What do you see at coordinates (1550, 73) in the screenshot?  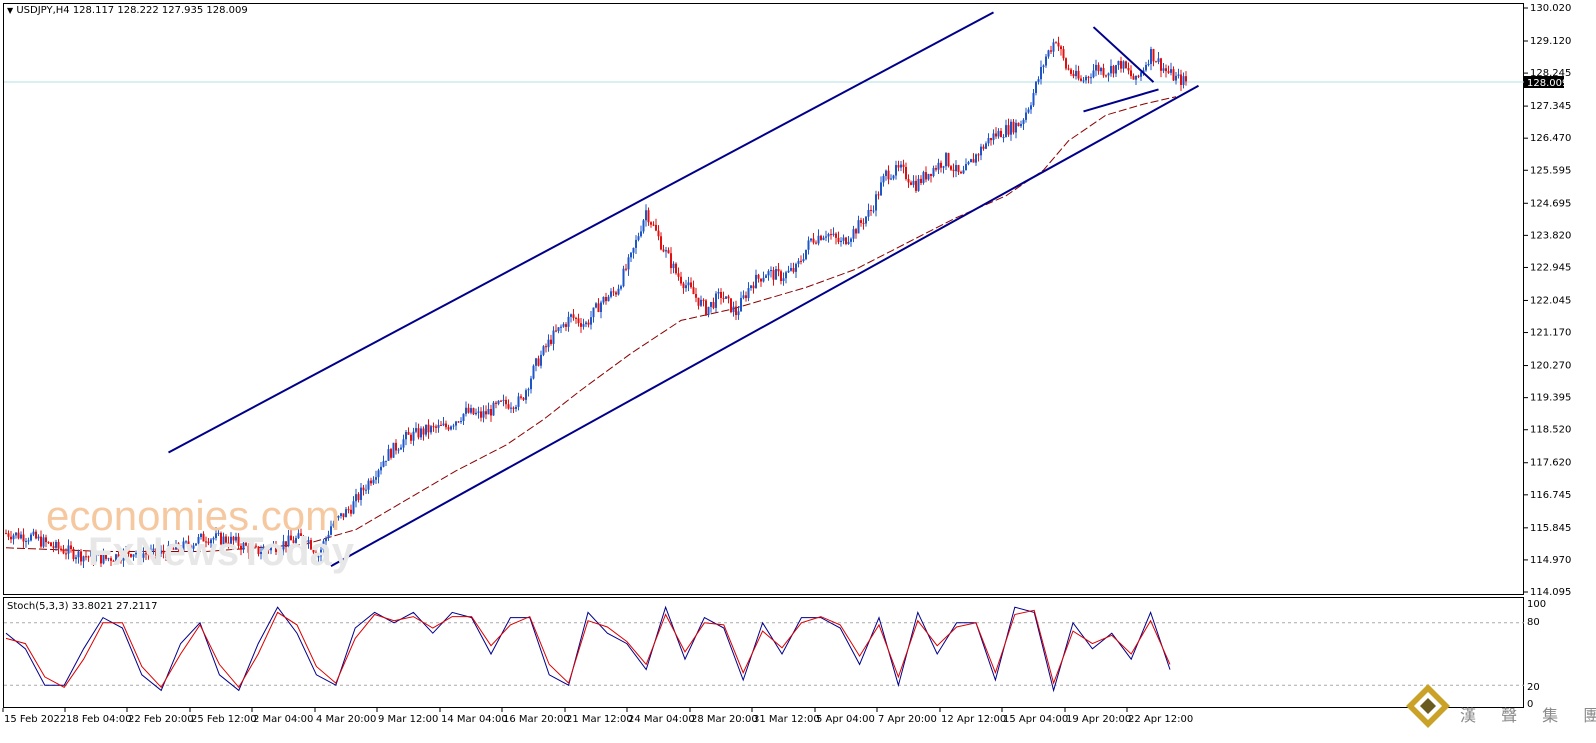 I see `y-tick-label: 128.245` at bounding box center [1550, 73].